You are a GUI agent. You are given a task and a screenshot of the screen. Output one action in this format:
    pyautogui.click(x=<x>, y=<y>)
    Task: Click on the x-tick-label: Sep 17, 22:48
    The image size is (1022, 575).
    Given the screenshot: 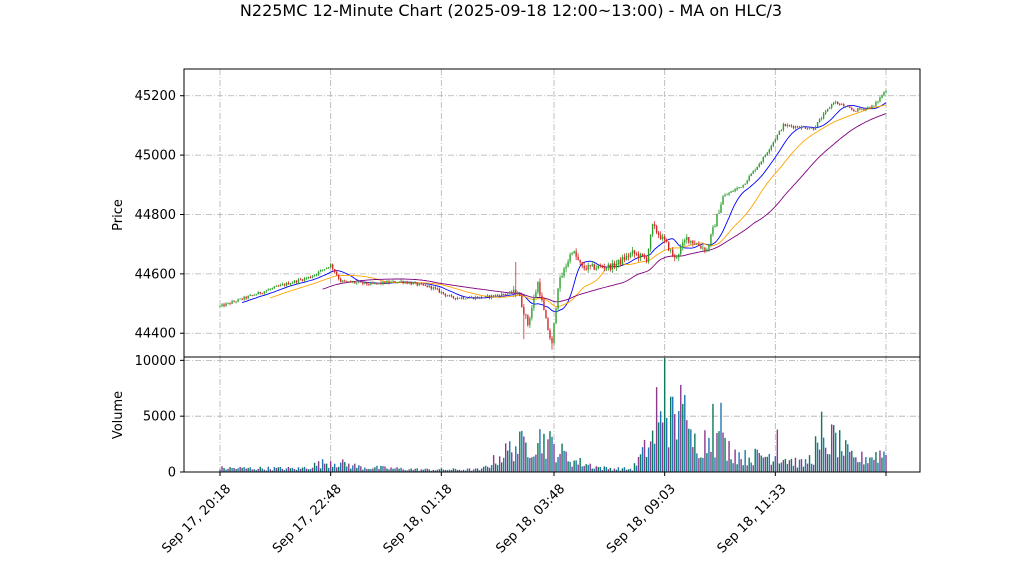 What is the action you would take?
    pyautogui.click(x=307, y=519)
    